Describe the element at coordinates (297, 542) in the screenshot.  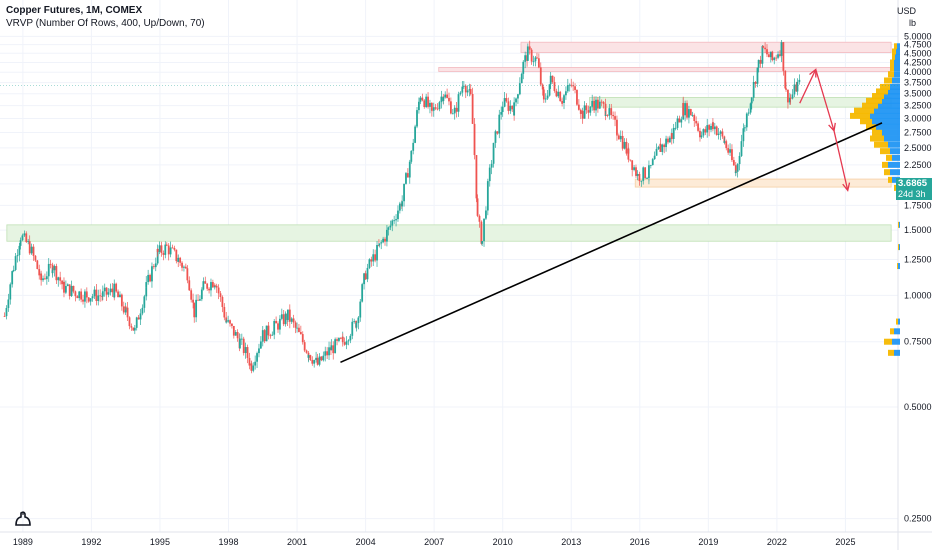
I see `x-tick-label: 2001` at that location.